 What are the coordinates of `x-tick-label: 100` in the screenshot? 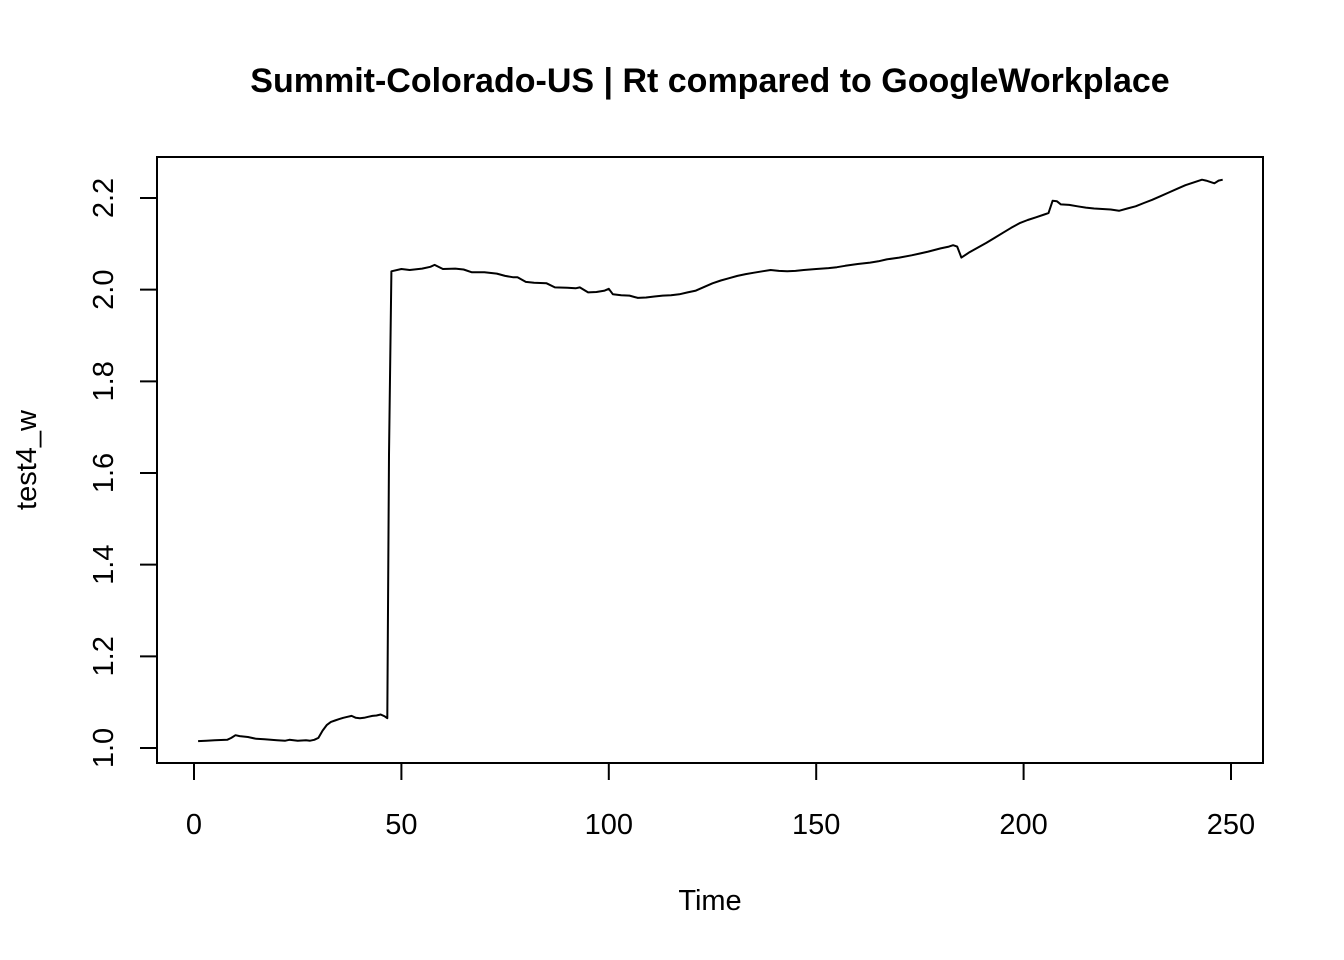 It's located at (609, 825).